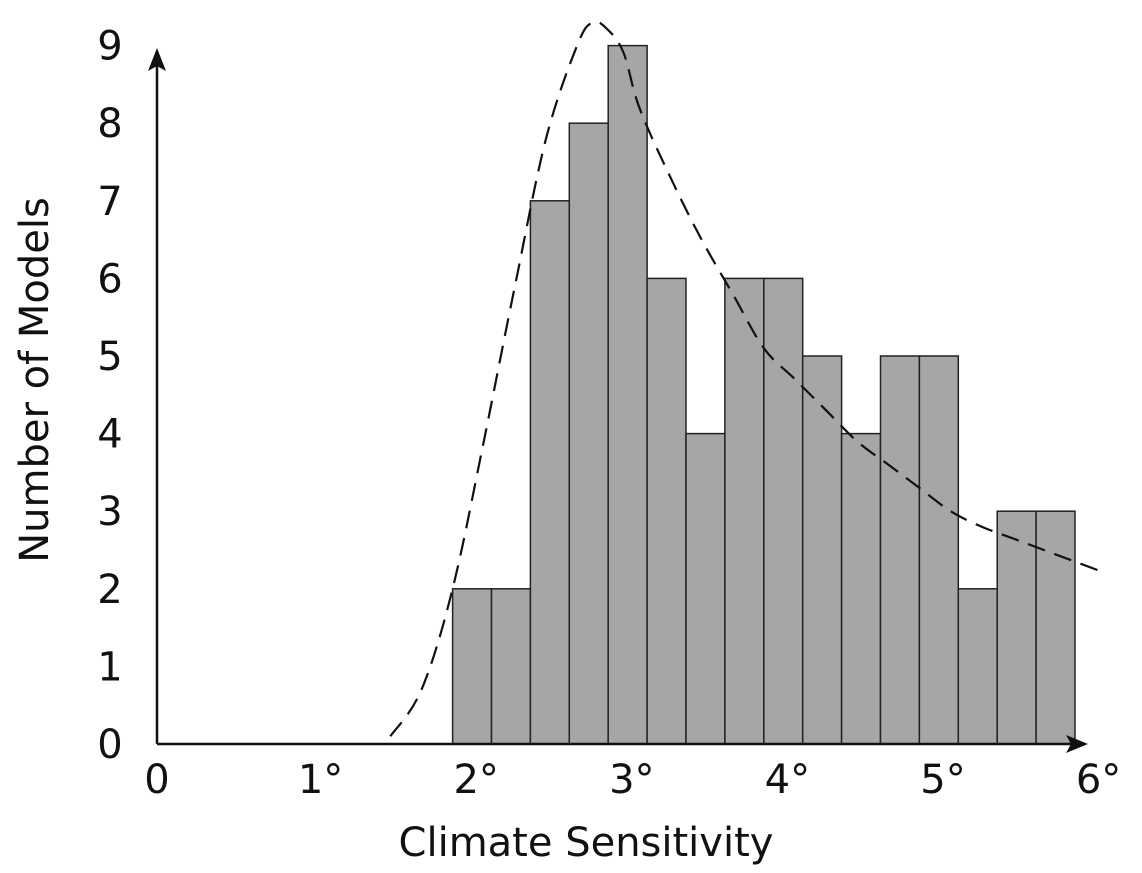  What do you see at coordinates (109, 47) in the screenshot?
I see `y-tick-label: 9` at bounding box center [109, 47].